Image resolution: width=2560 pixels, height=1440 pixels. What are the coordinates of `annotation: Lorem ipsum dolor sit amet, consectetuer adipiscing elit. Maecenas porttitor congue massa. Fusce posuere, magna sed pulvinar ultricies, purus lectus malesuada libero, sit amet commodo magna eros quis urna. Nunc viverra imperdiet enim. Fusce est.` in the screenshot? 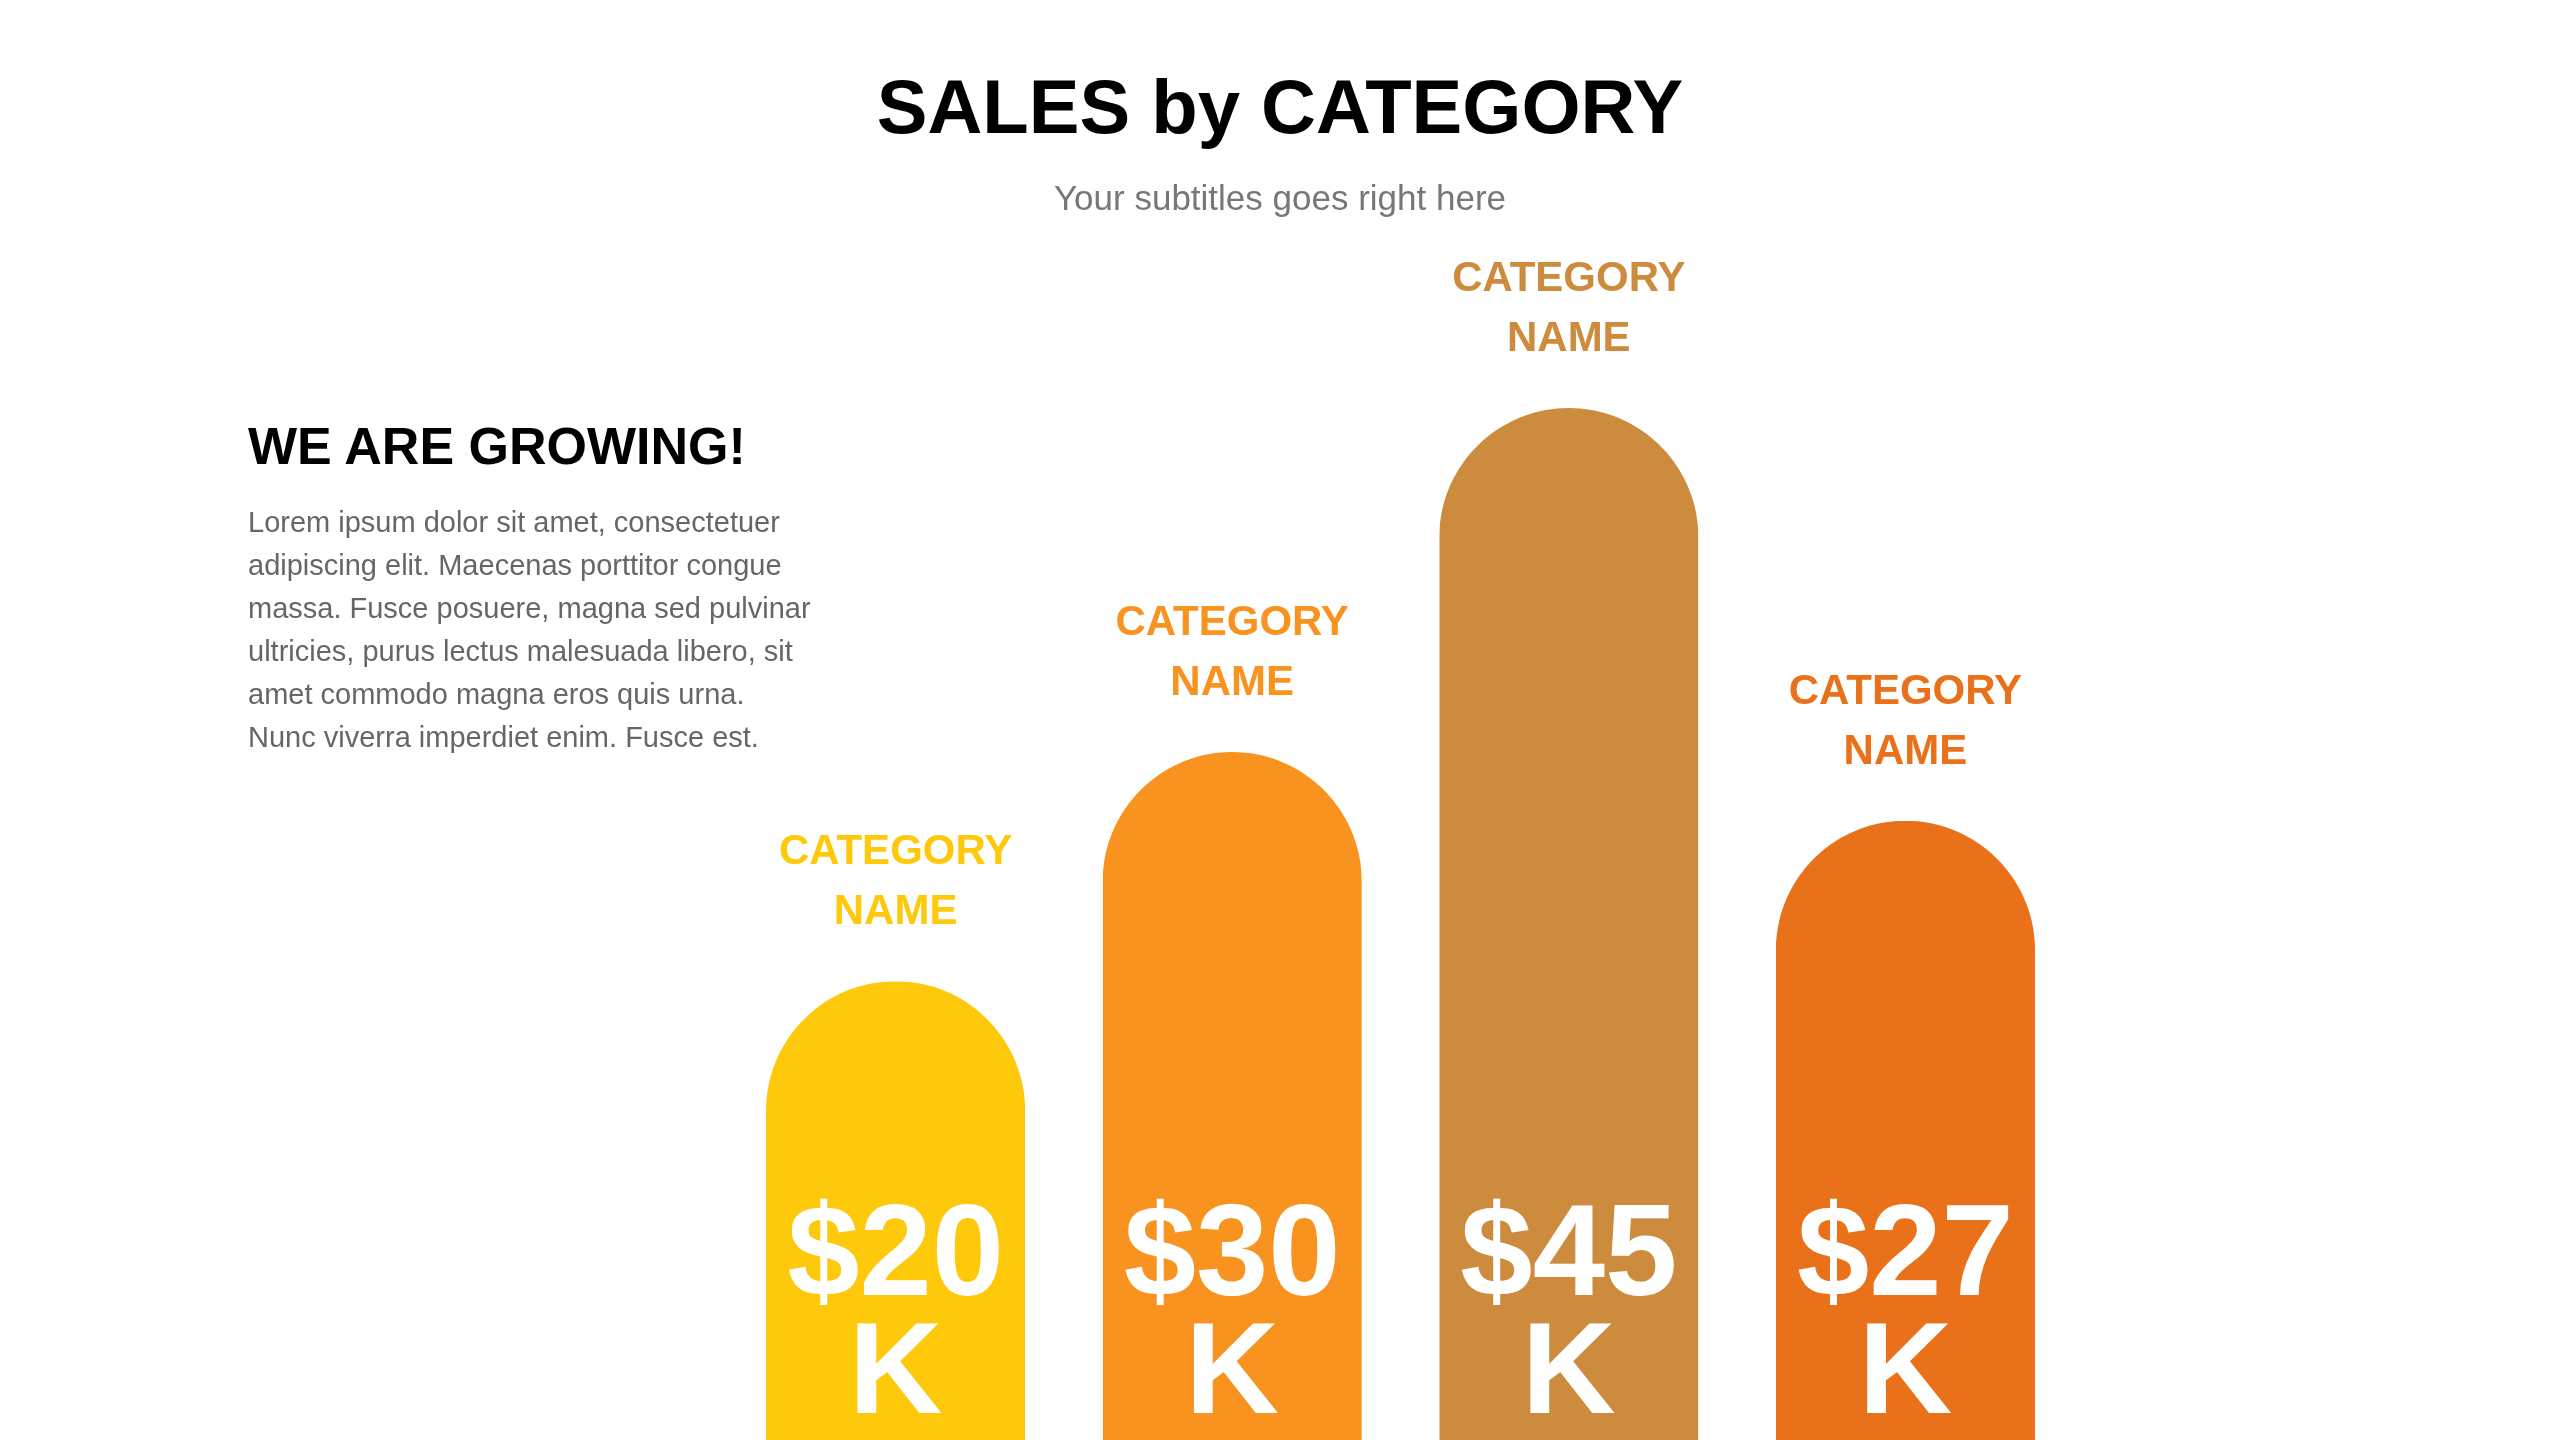 It's located at (529, 629).